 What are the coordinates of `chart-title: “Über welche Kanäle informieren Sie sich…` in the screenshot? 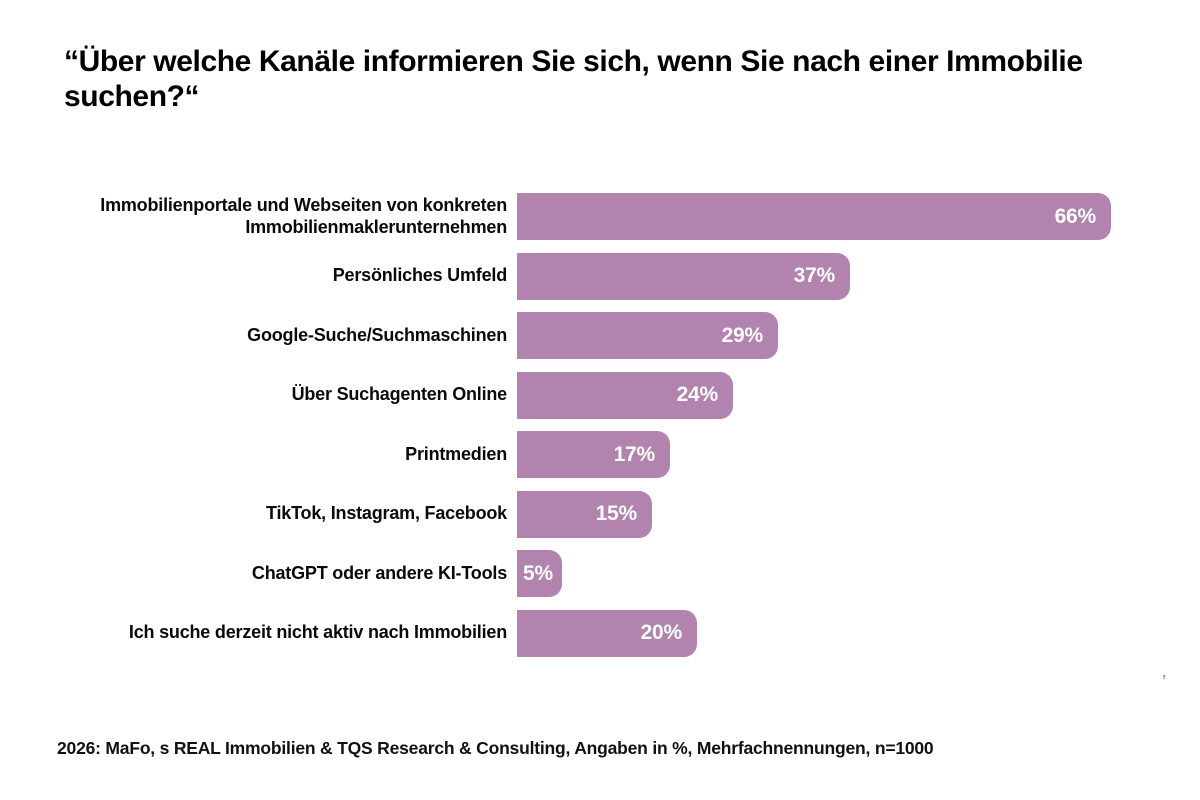 It's located at (573, 79).